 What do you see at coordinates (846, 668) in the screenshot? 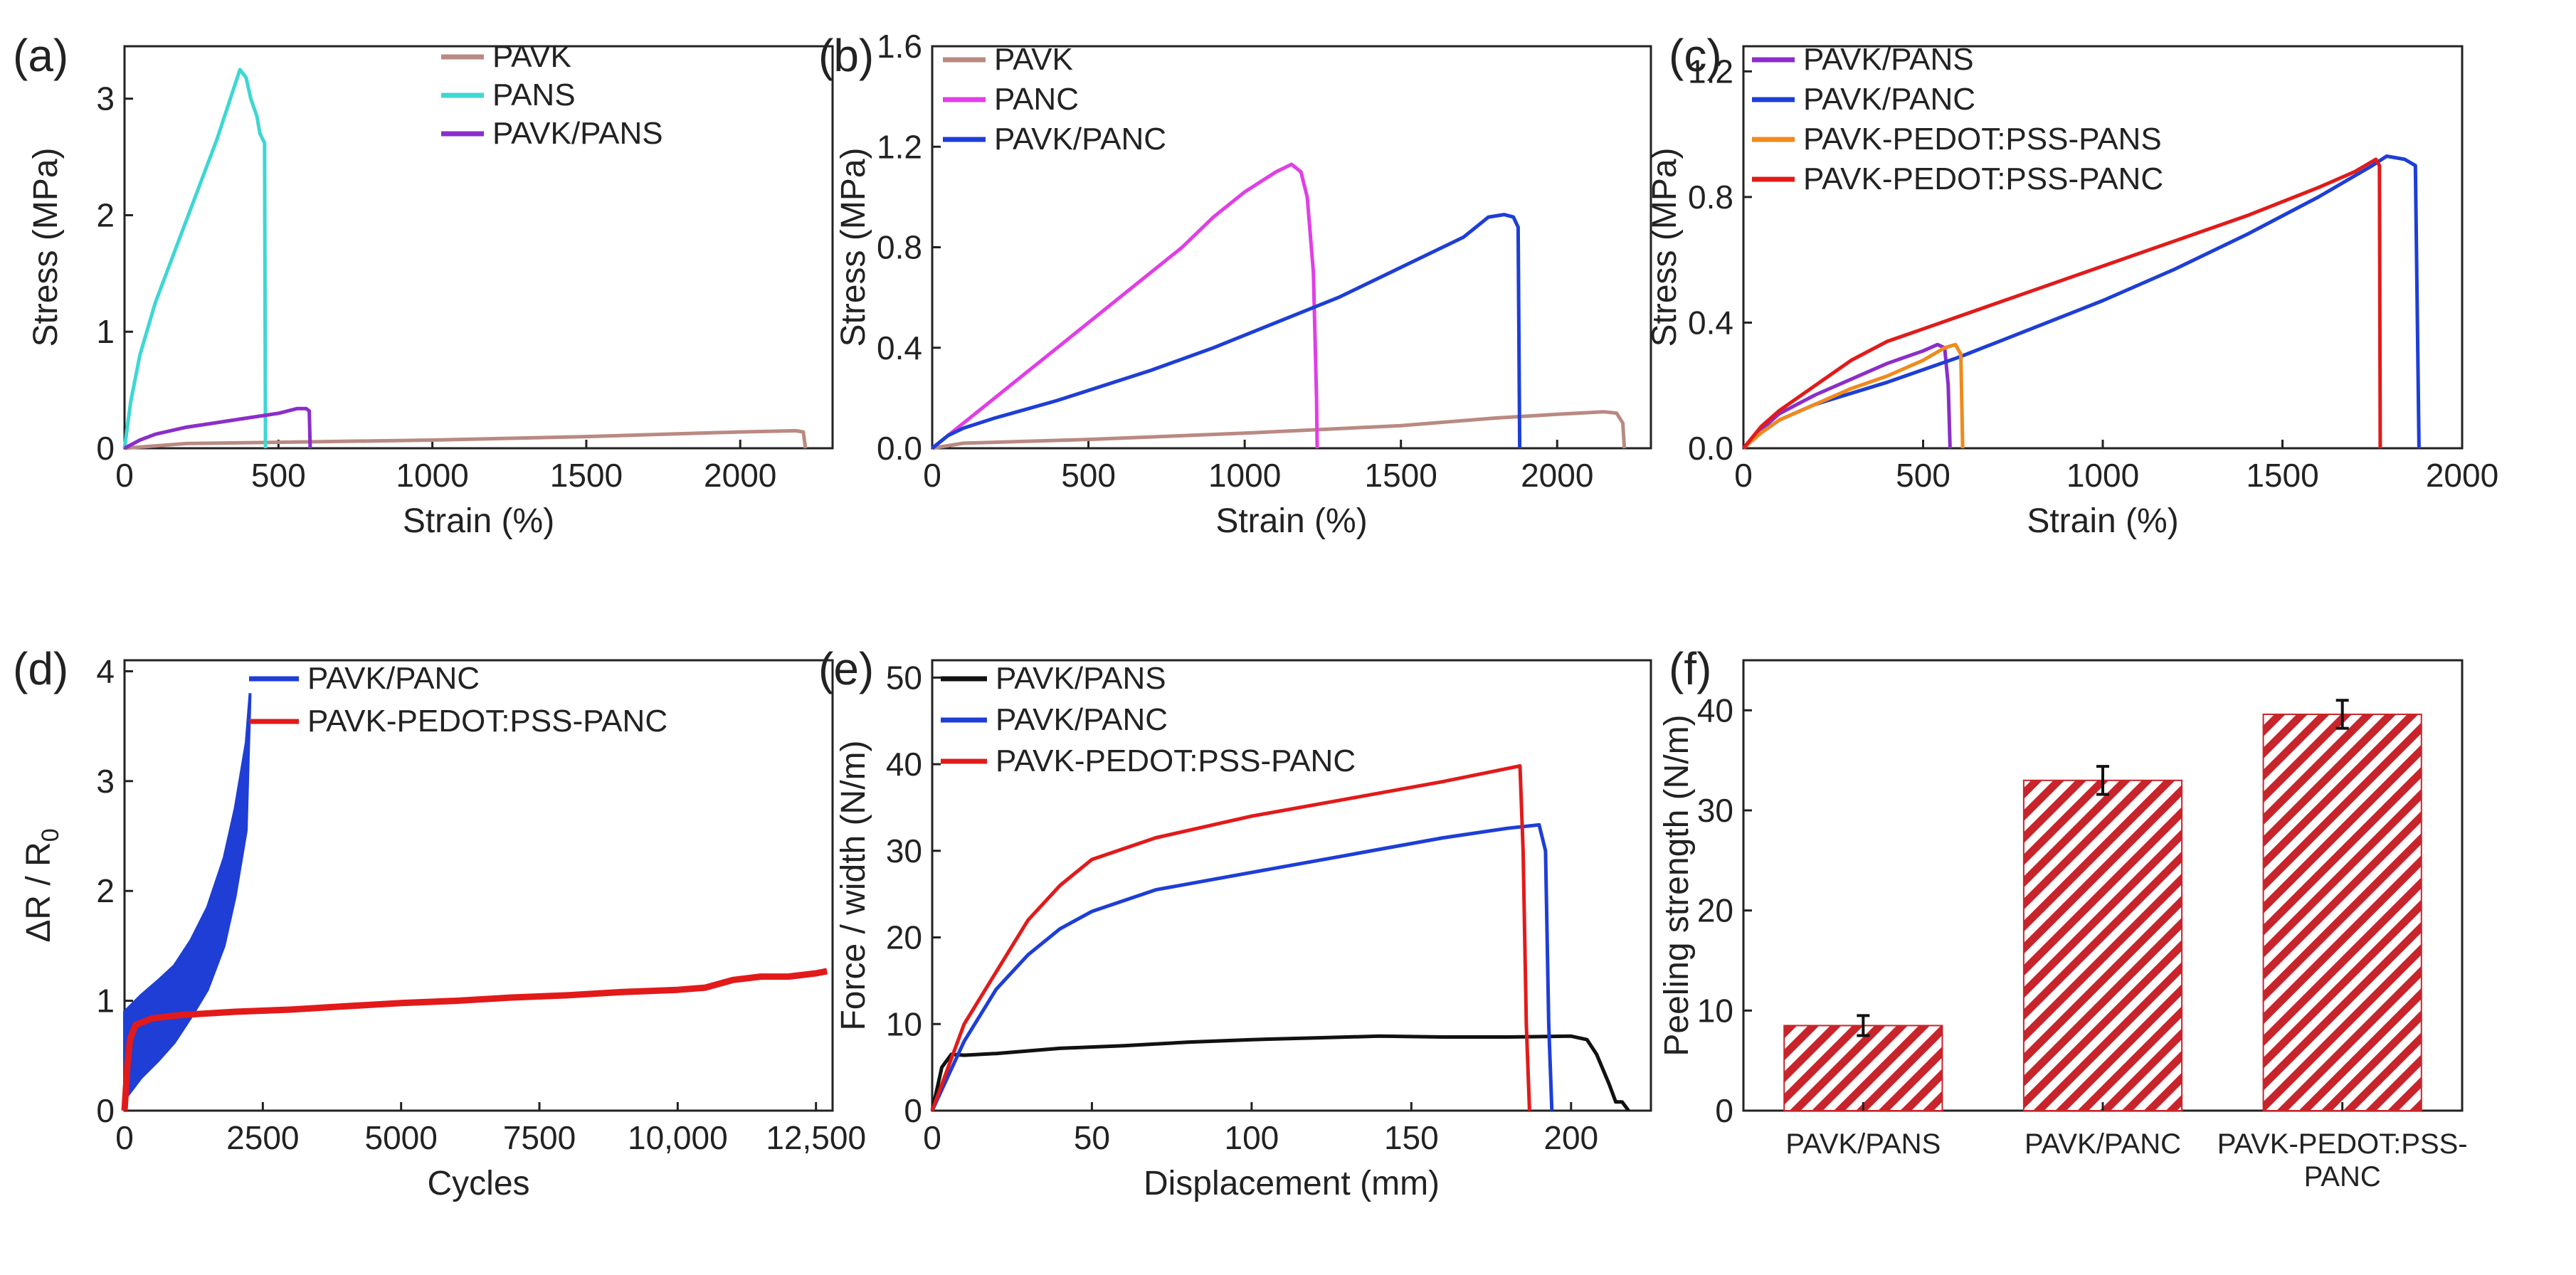
I see `panel-label-e: (e)` at bounding box center [846, 668].